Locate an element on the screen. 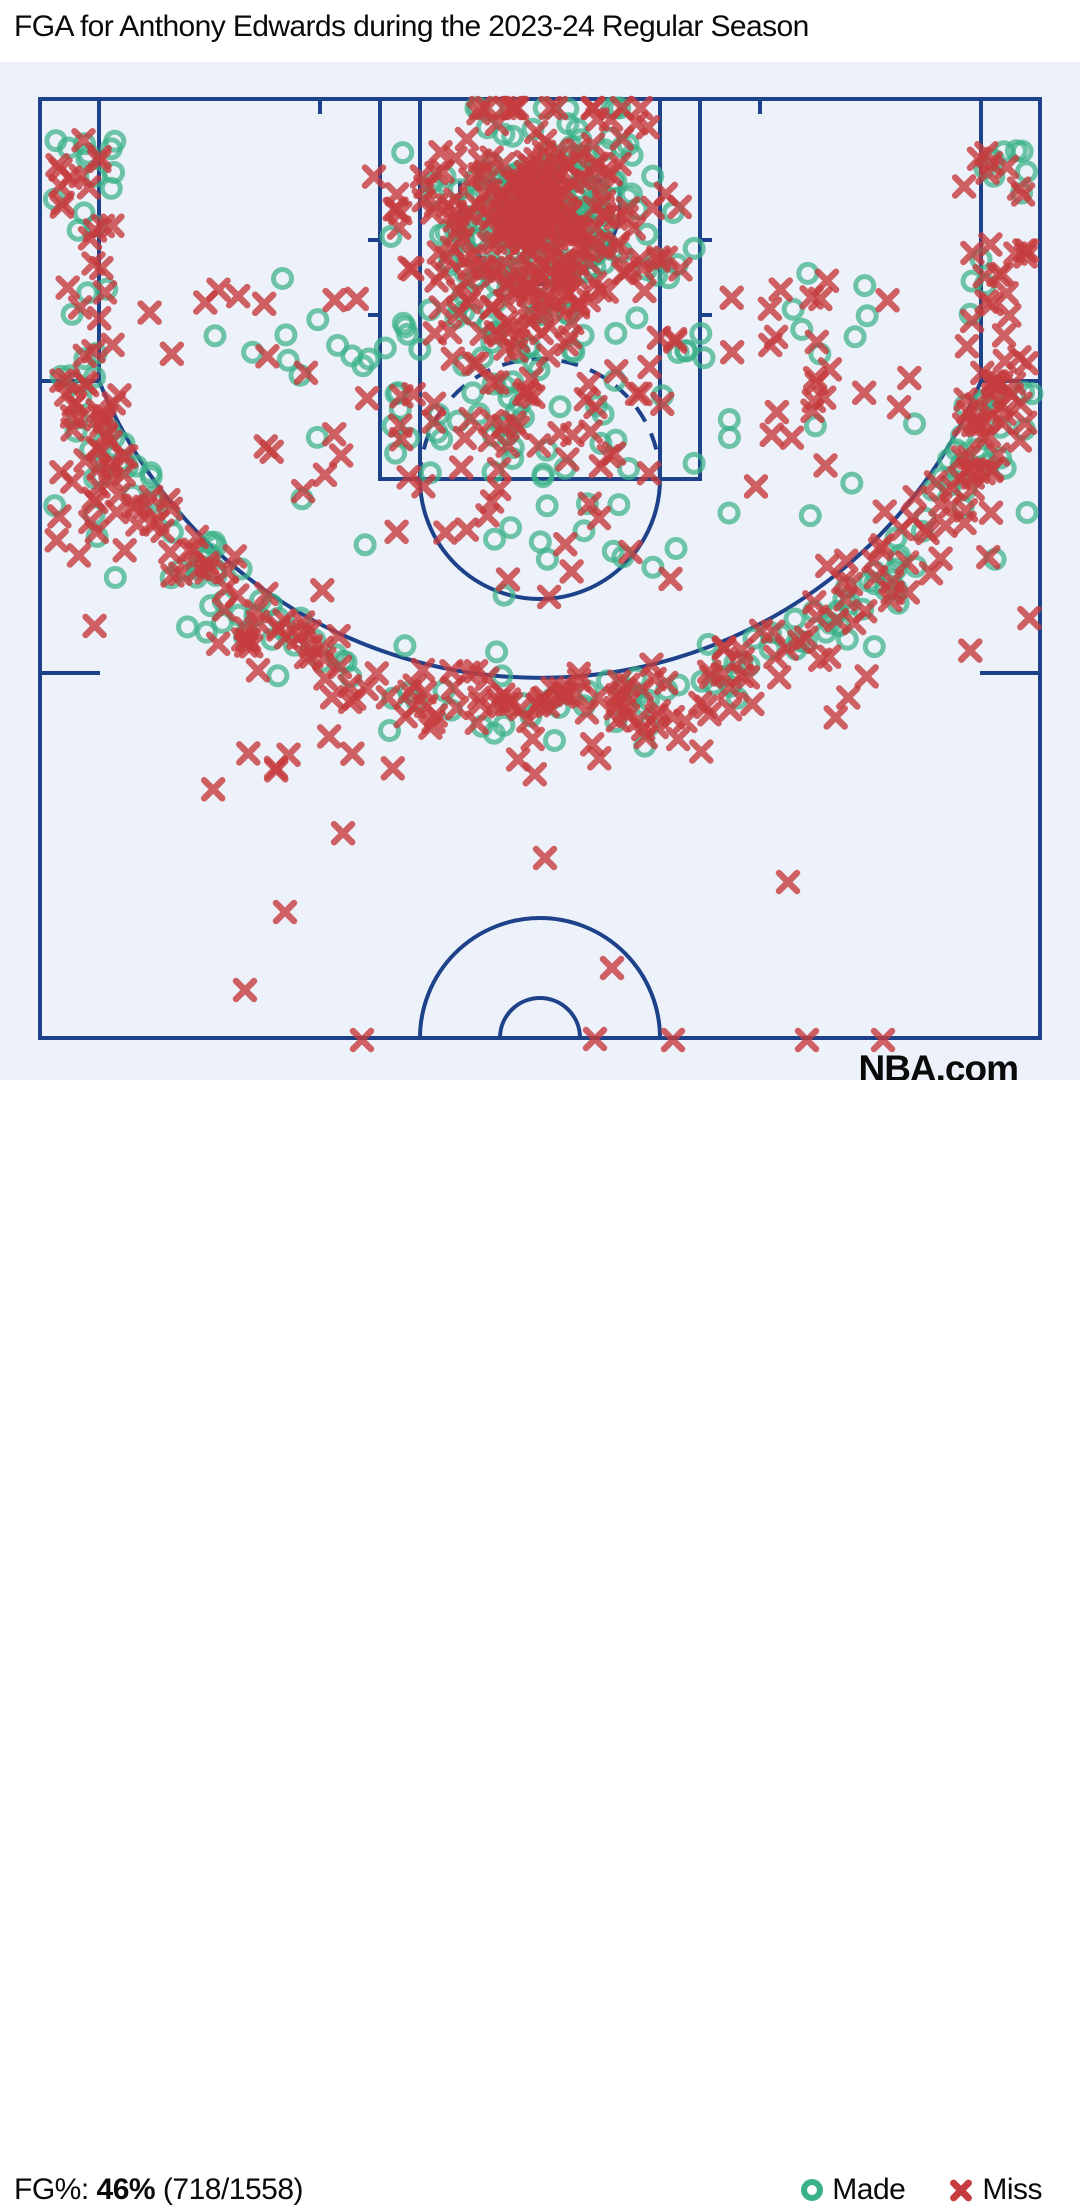  fg-detail: (718/1558) is located at coordinates (229, 2189).